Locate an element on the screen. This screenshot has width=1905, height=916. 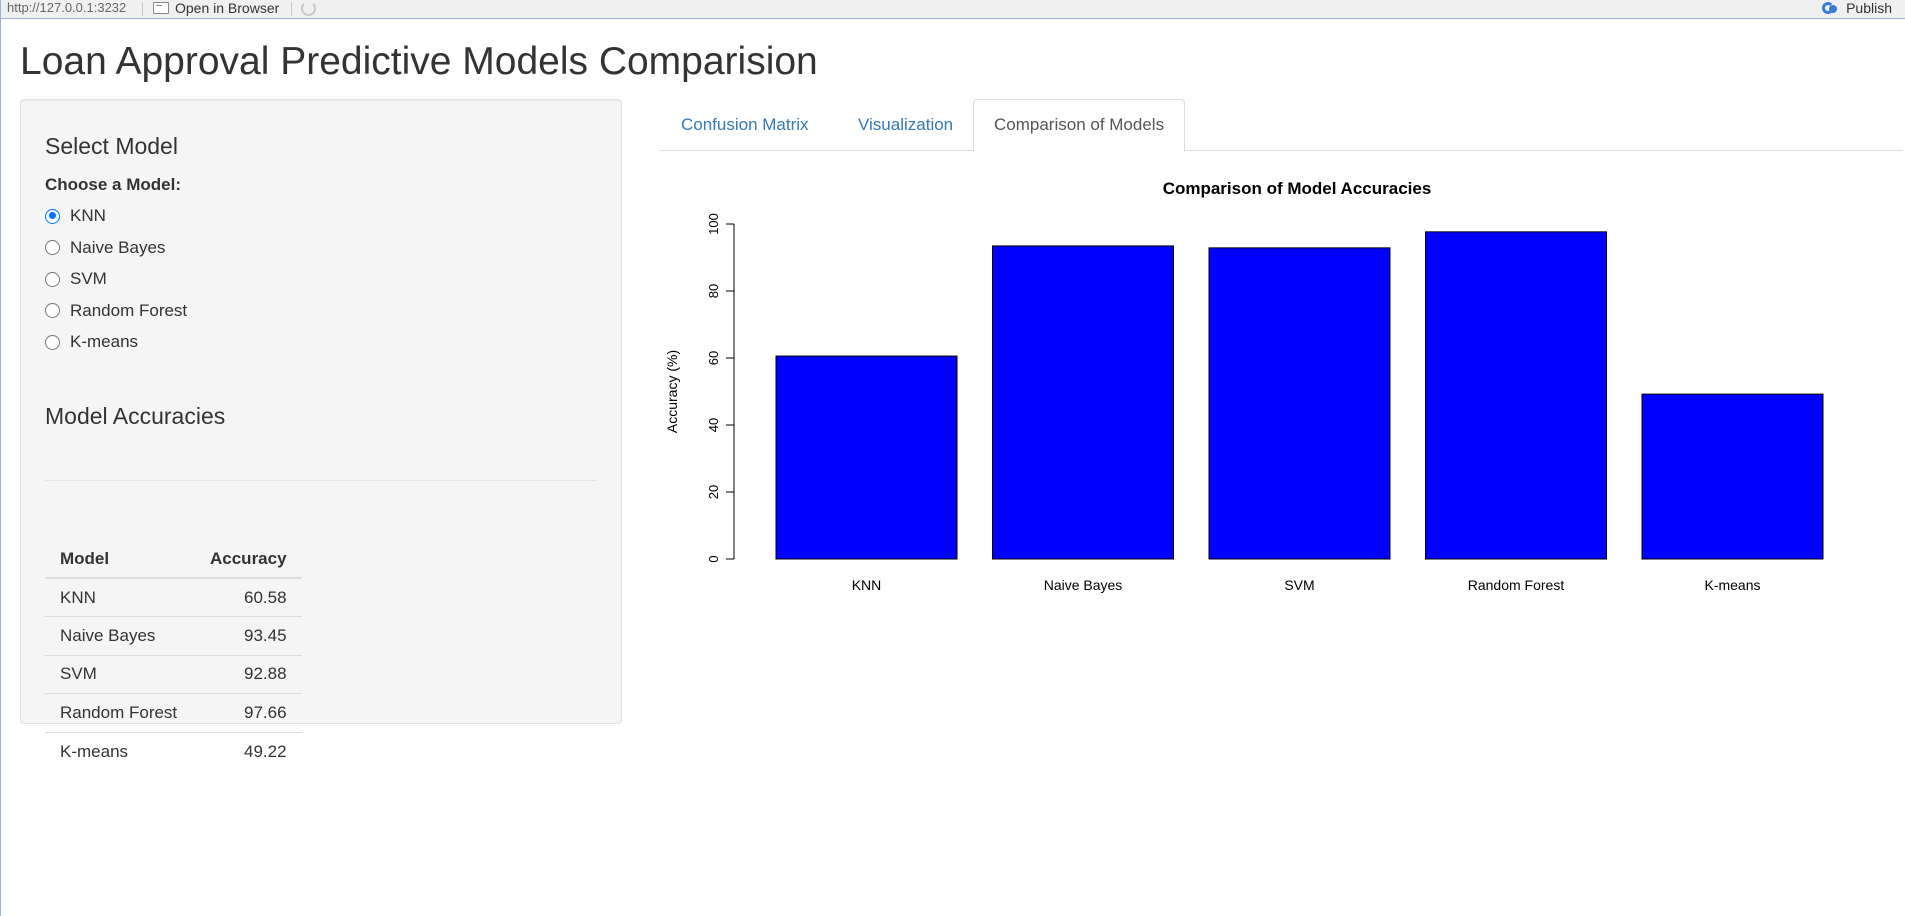
model-name-cell: Naive Bayes is located at coordinates (120, 635).